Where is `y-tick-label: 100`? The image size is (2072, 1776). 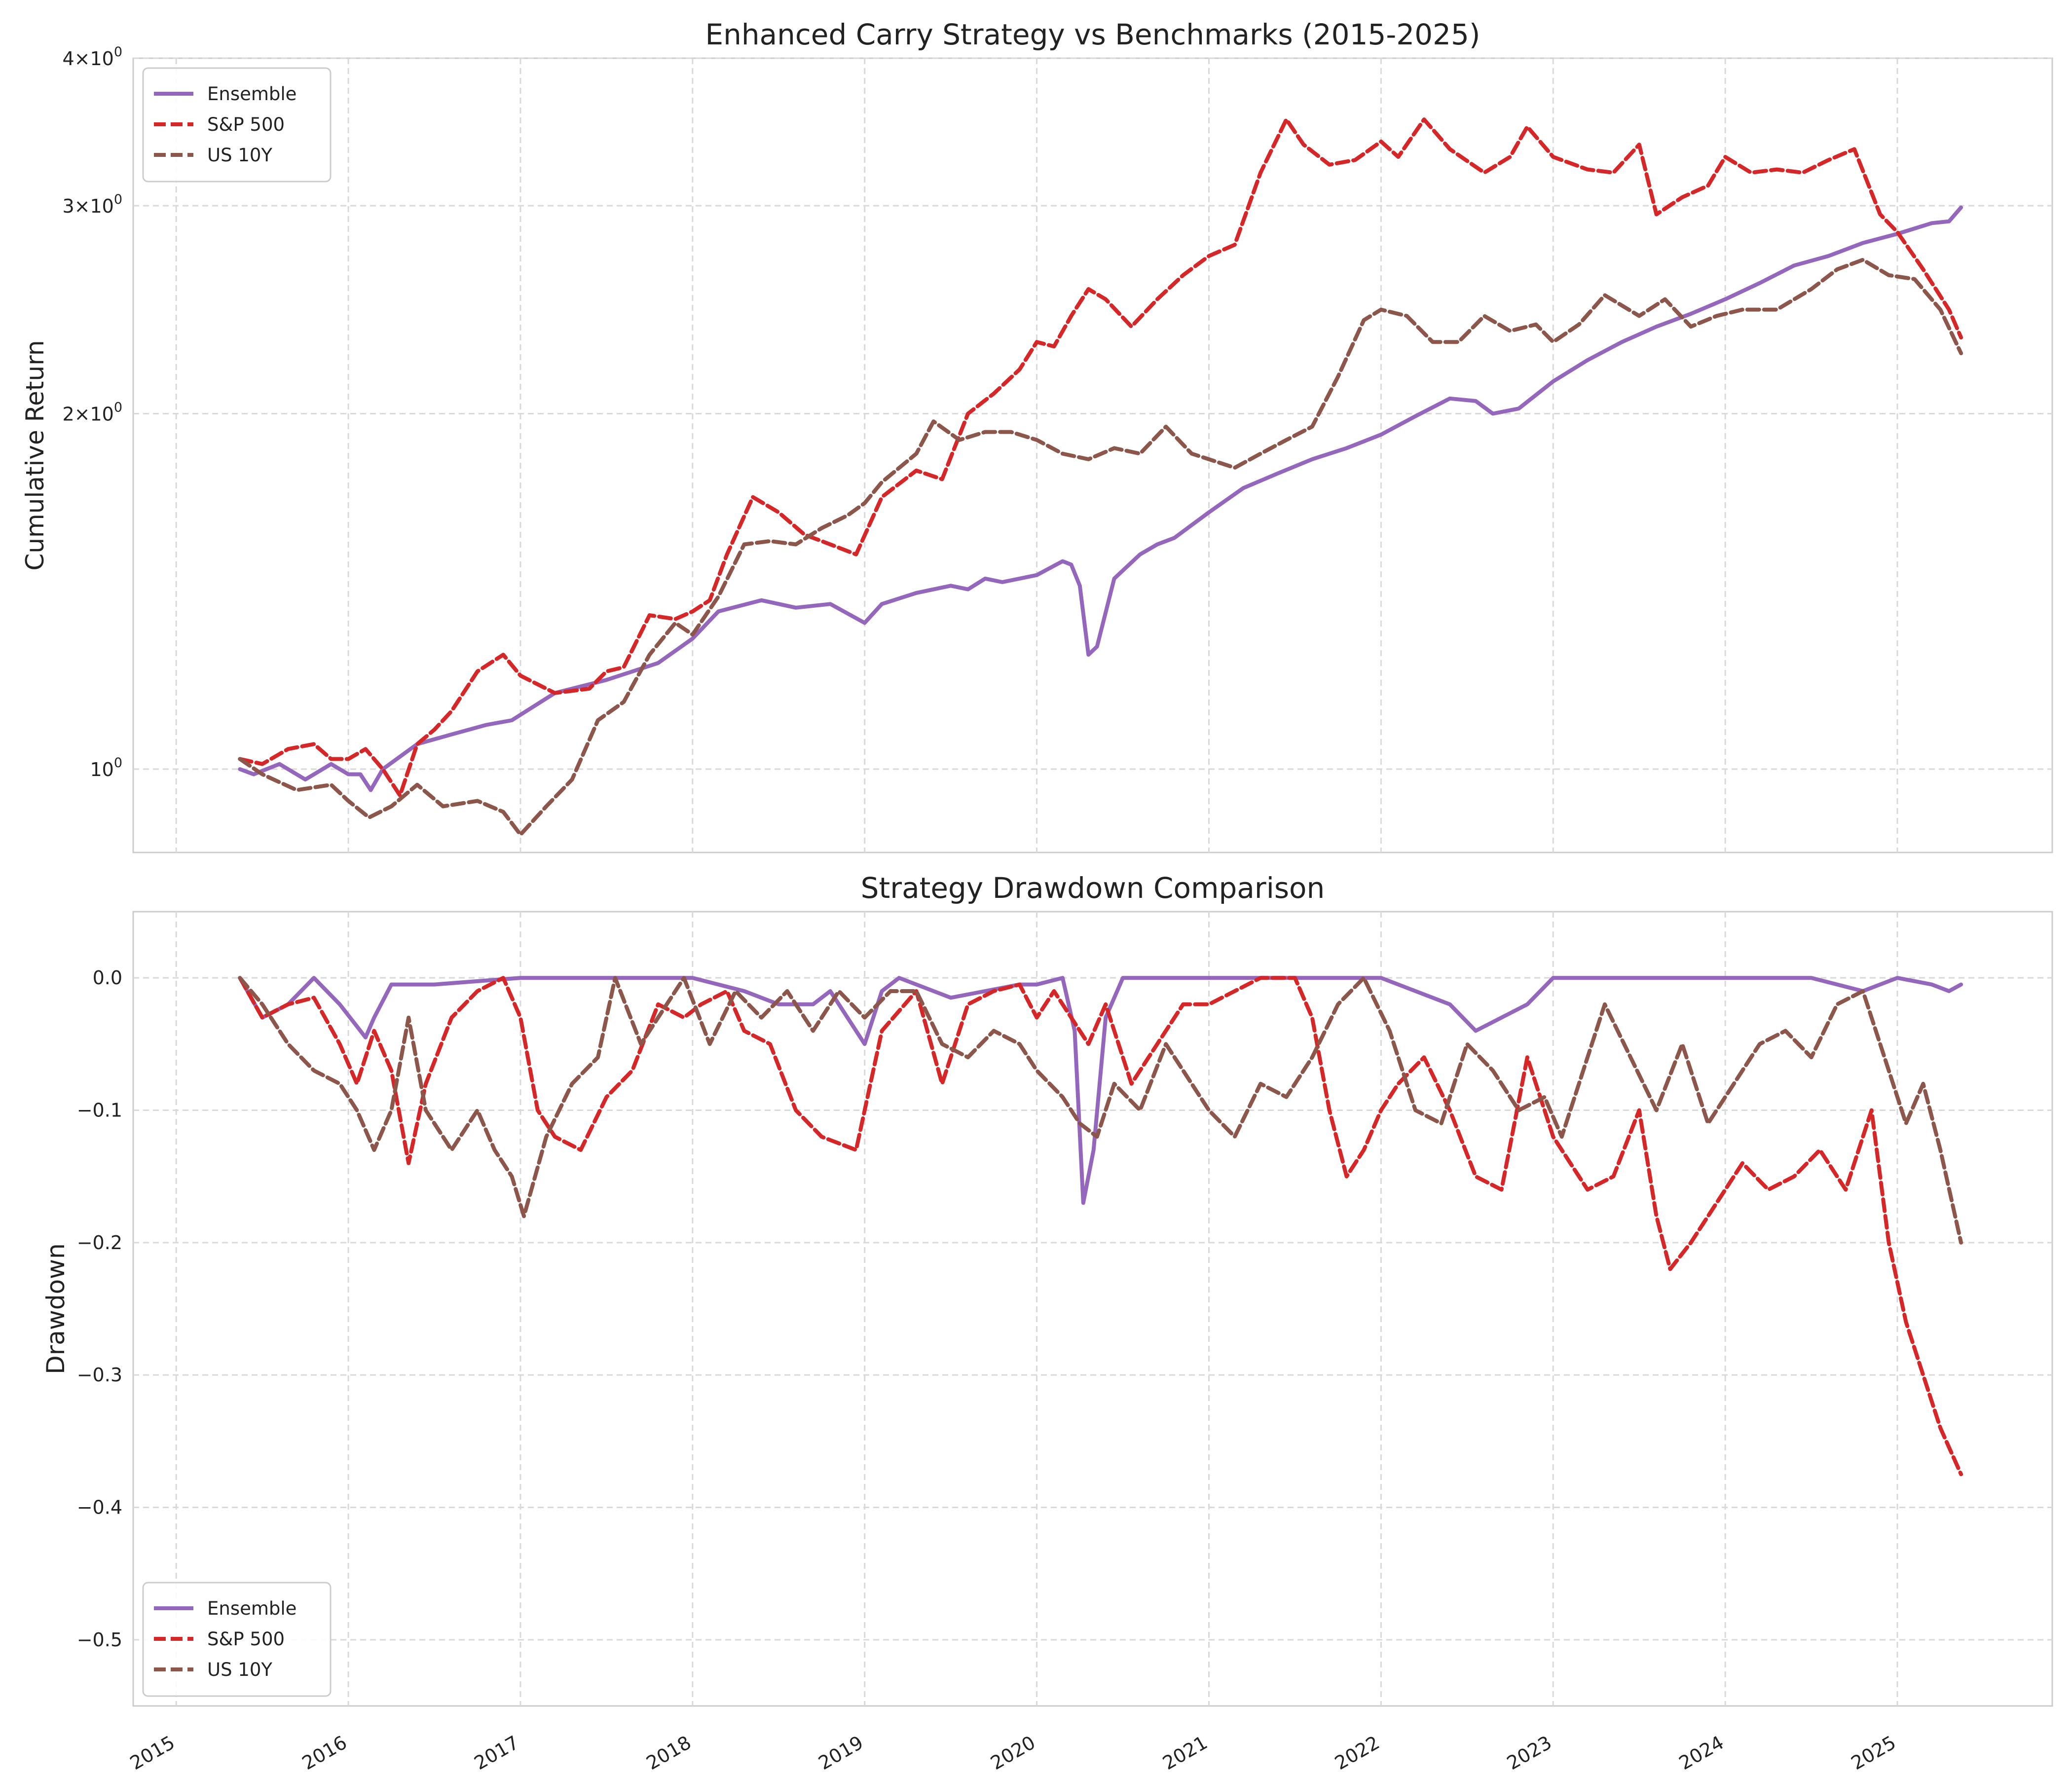
y-tick-label: 100 is located at coordinates (106, 768).